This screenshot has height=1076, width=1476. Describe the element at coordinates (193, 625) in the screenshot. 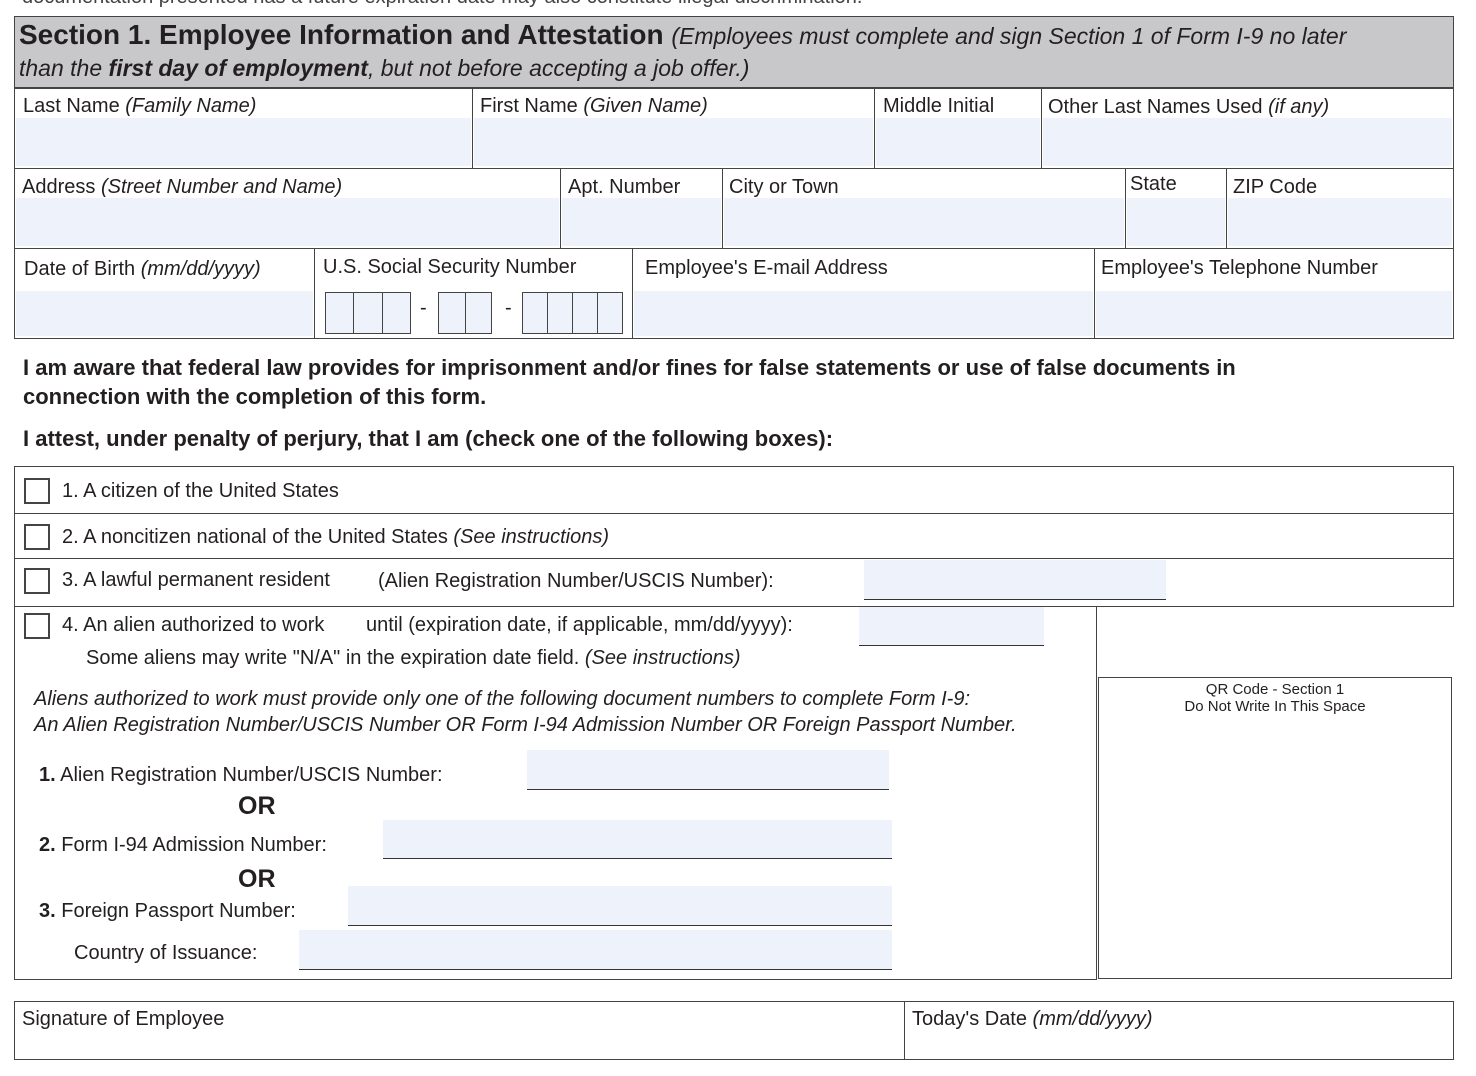

I see `option-alien-label: 4. An alien authorized to work` at that location.